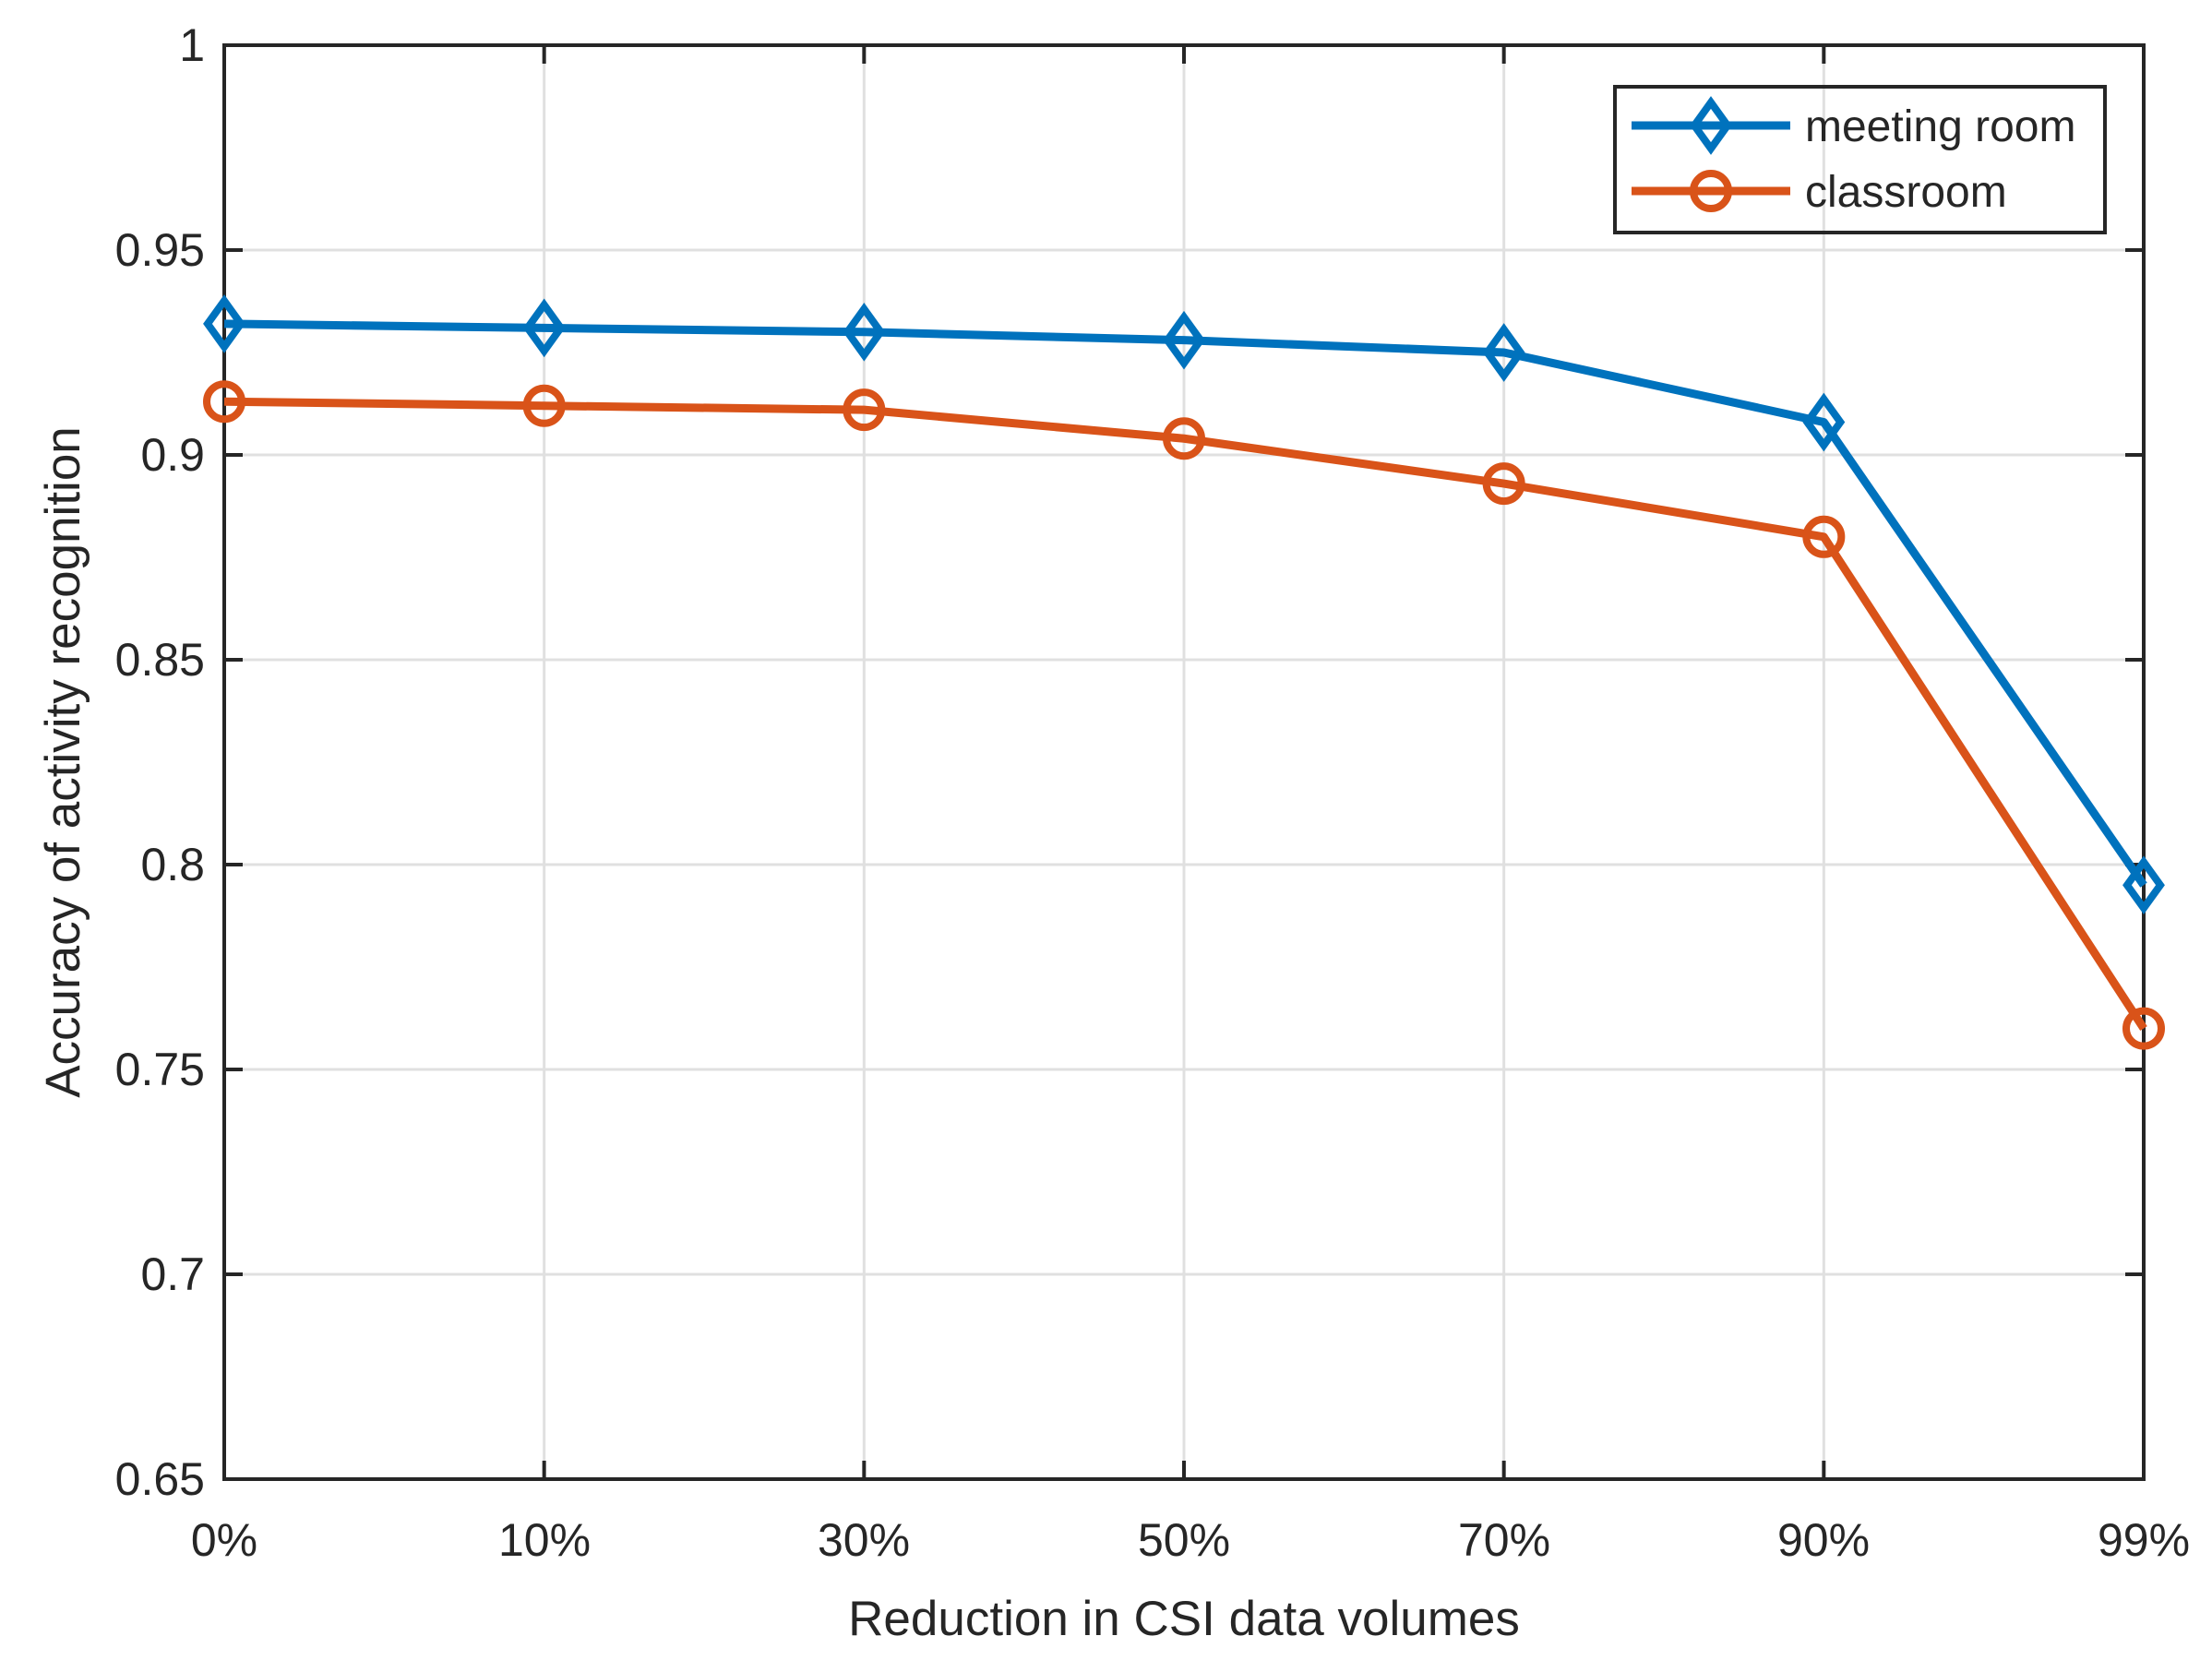  Describe the element at coordinates (160, 1069) in the screenshot. I see `y-tick-label: 0.75` at that location.